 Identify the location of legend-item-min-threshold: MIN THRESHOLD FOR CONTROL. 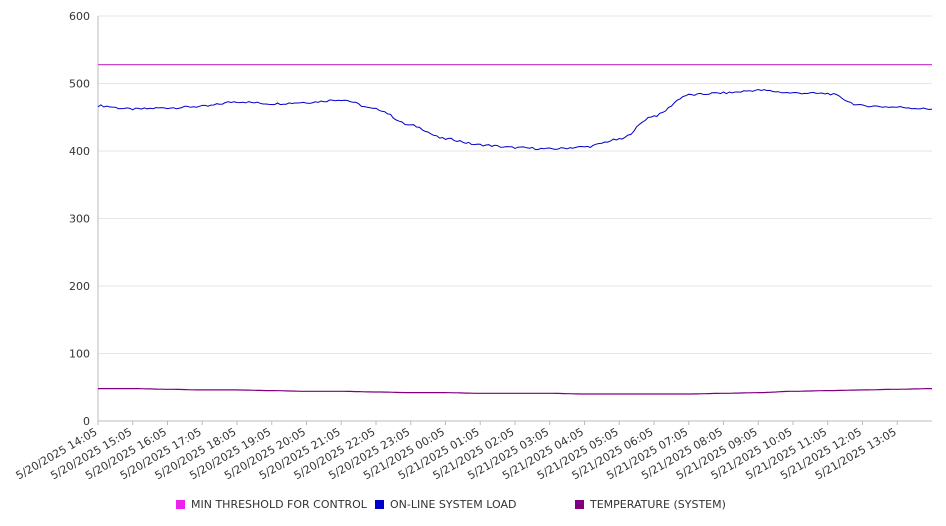
(271, 504).